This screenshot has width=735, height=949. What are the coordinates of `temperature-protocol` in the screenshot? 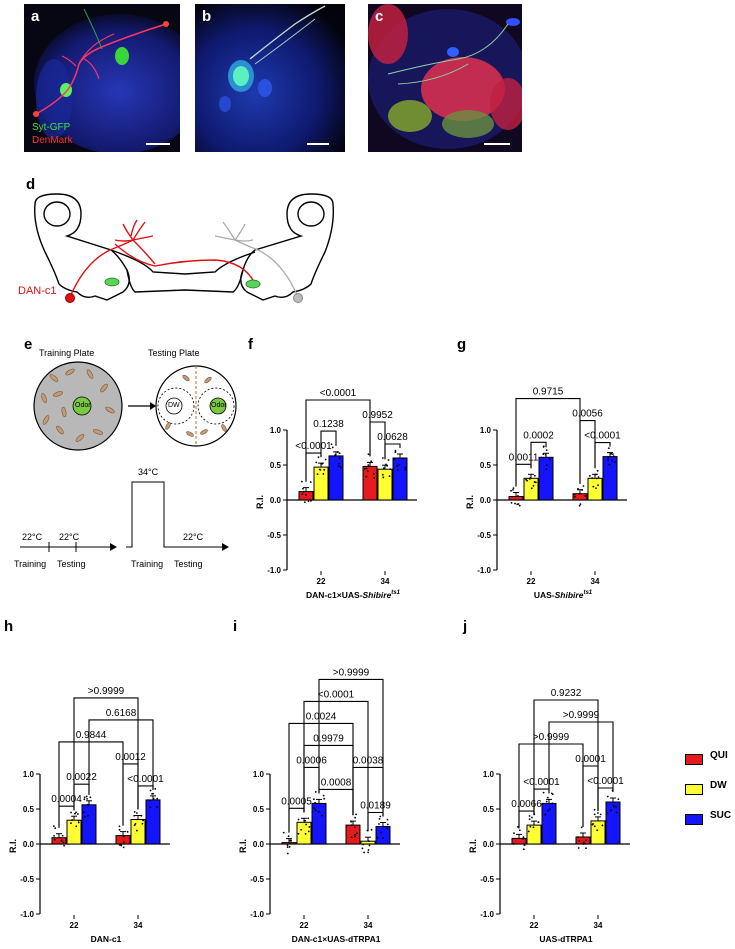 It's located at (124, 516).